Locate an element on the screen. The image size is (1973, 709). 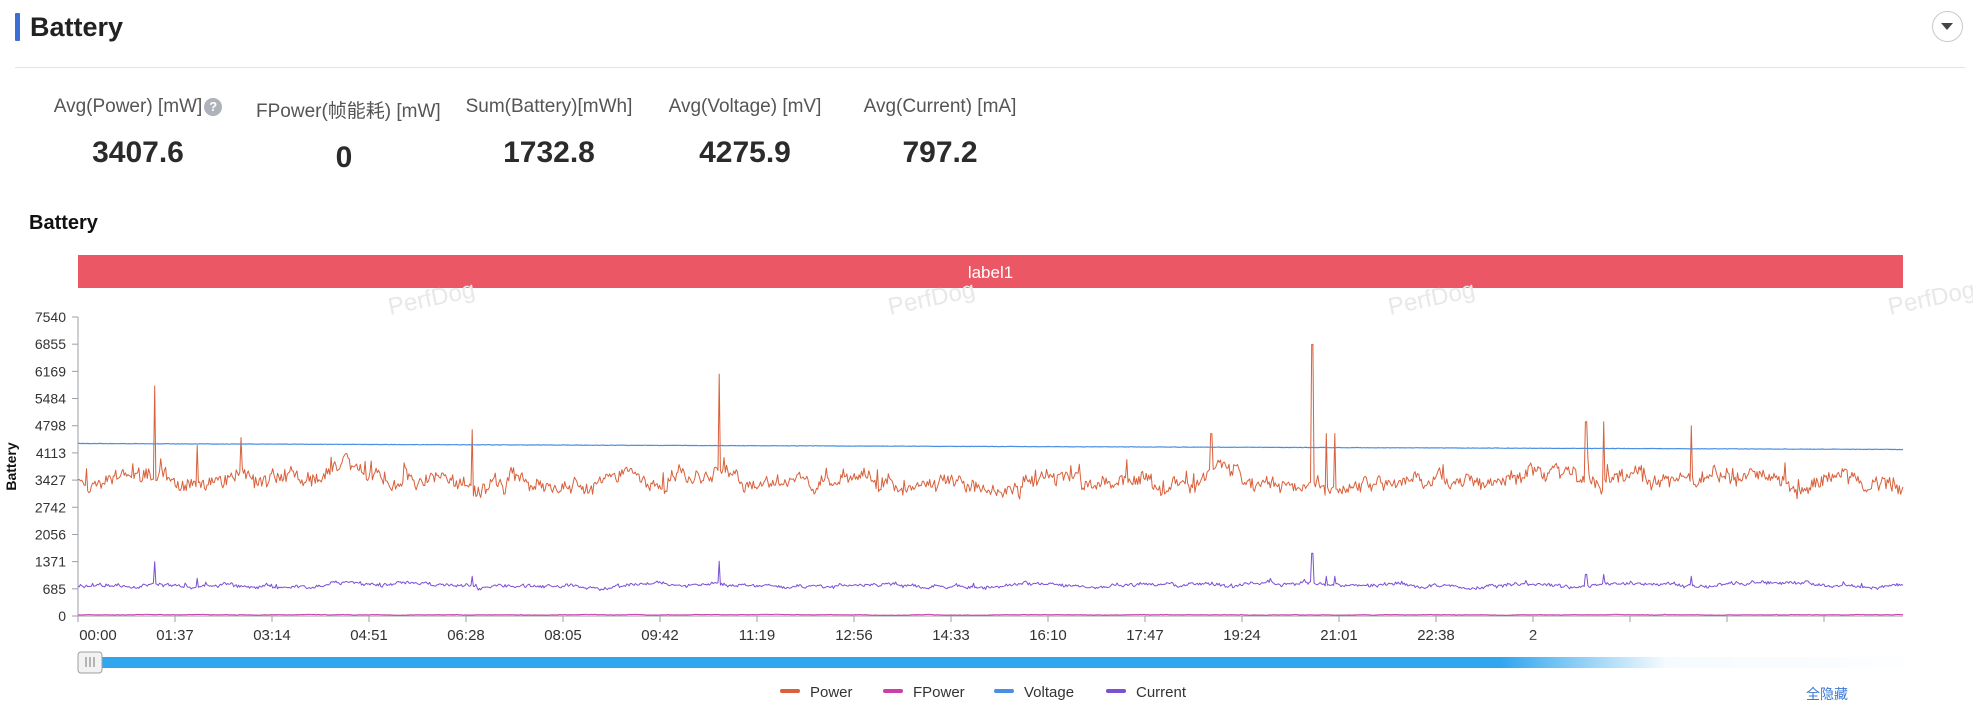
scrollbar-overlay is located at coordinates (1736, 657).